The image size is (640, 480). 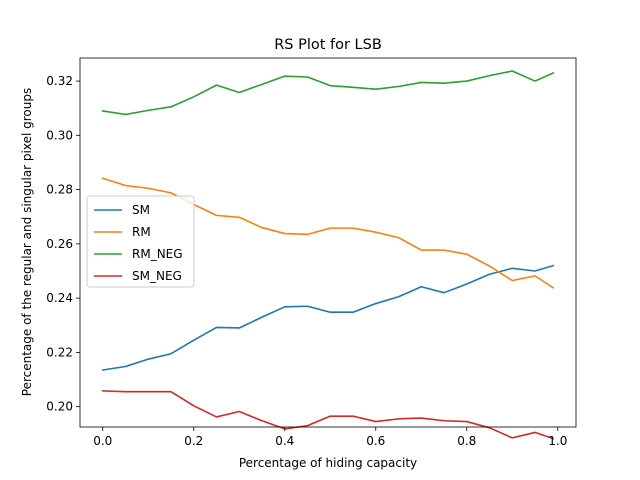 What do you see at coordinates (330, 437) in the screenshot?
I see `x-axis: 0.0 0.2 0.4 0.6 0.8 1.0` at bounding box center [330, 437].